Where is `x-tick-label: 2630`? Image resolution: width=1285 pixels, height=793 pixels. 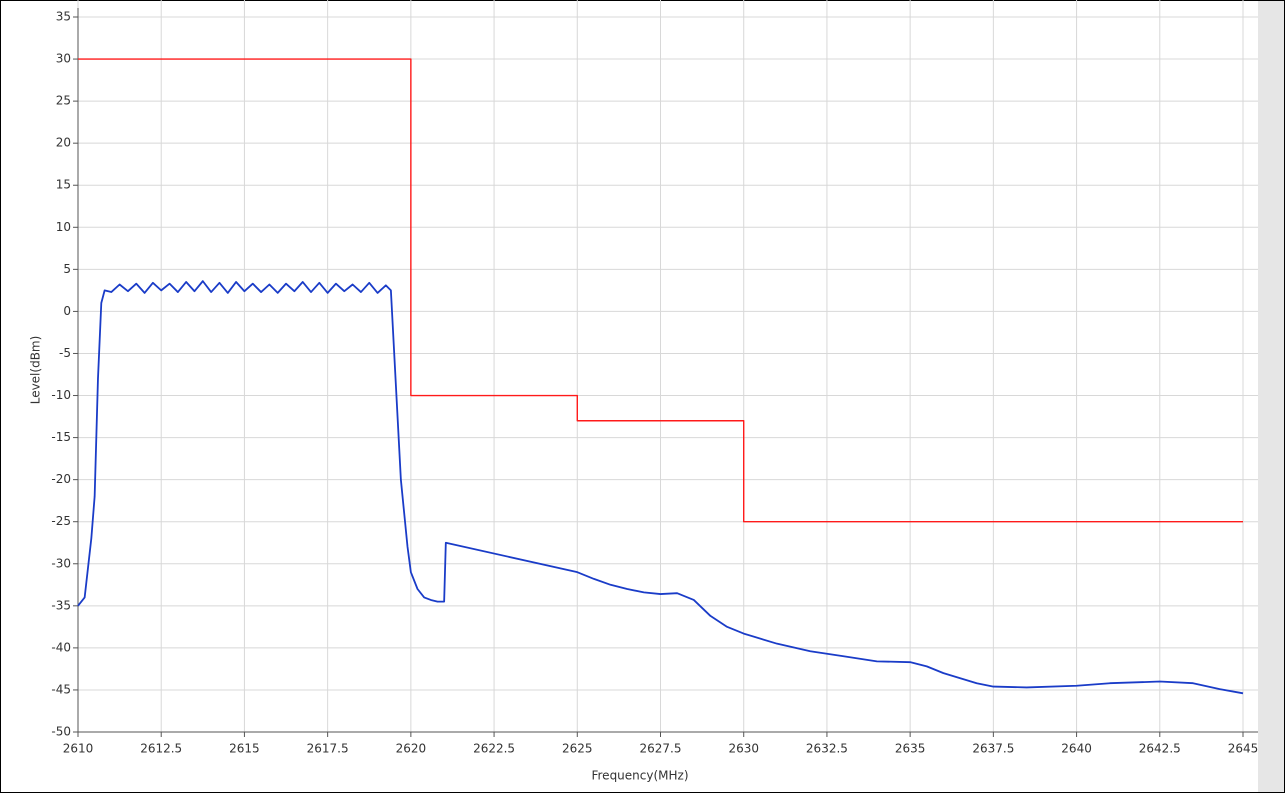
x-tick-label: 2630 is located at coordinates (743, 749).